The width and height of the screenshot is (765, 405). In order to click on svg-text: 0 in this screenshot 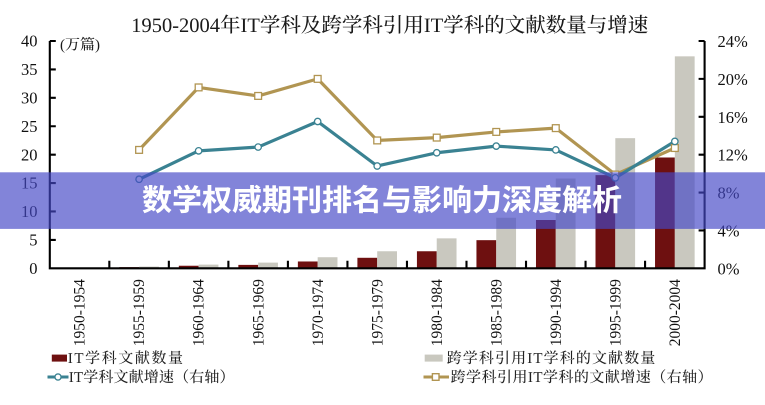, I will do `click(33, 268)`.